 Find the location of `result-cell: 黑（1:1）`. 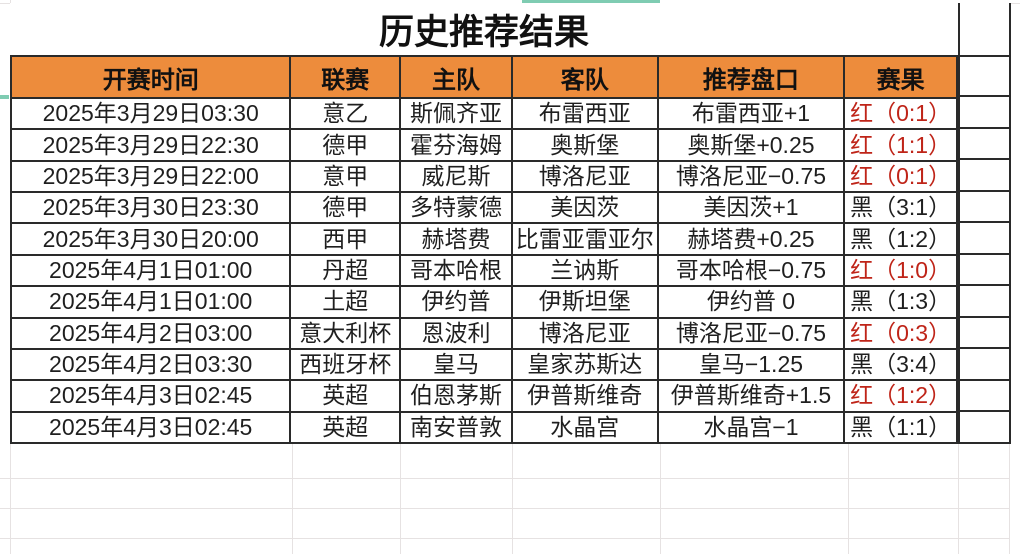

result-cell: 黑（1:1） is located at coordinates (901, 428).